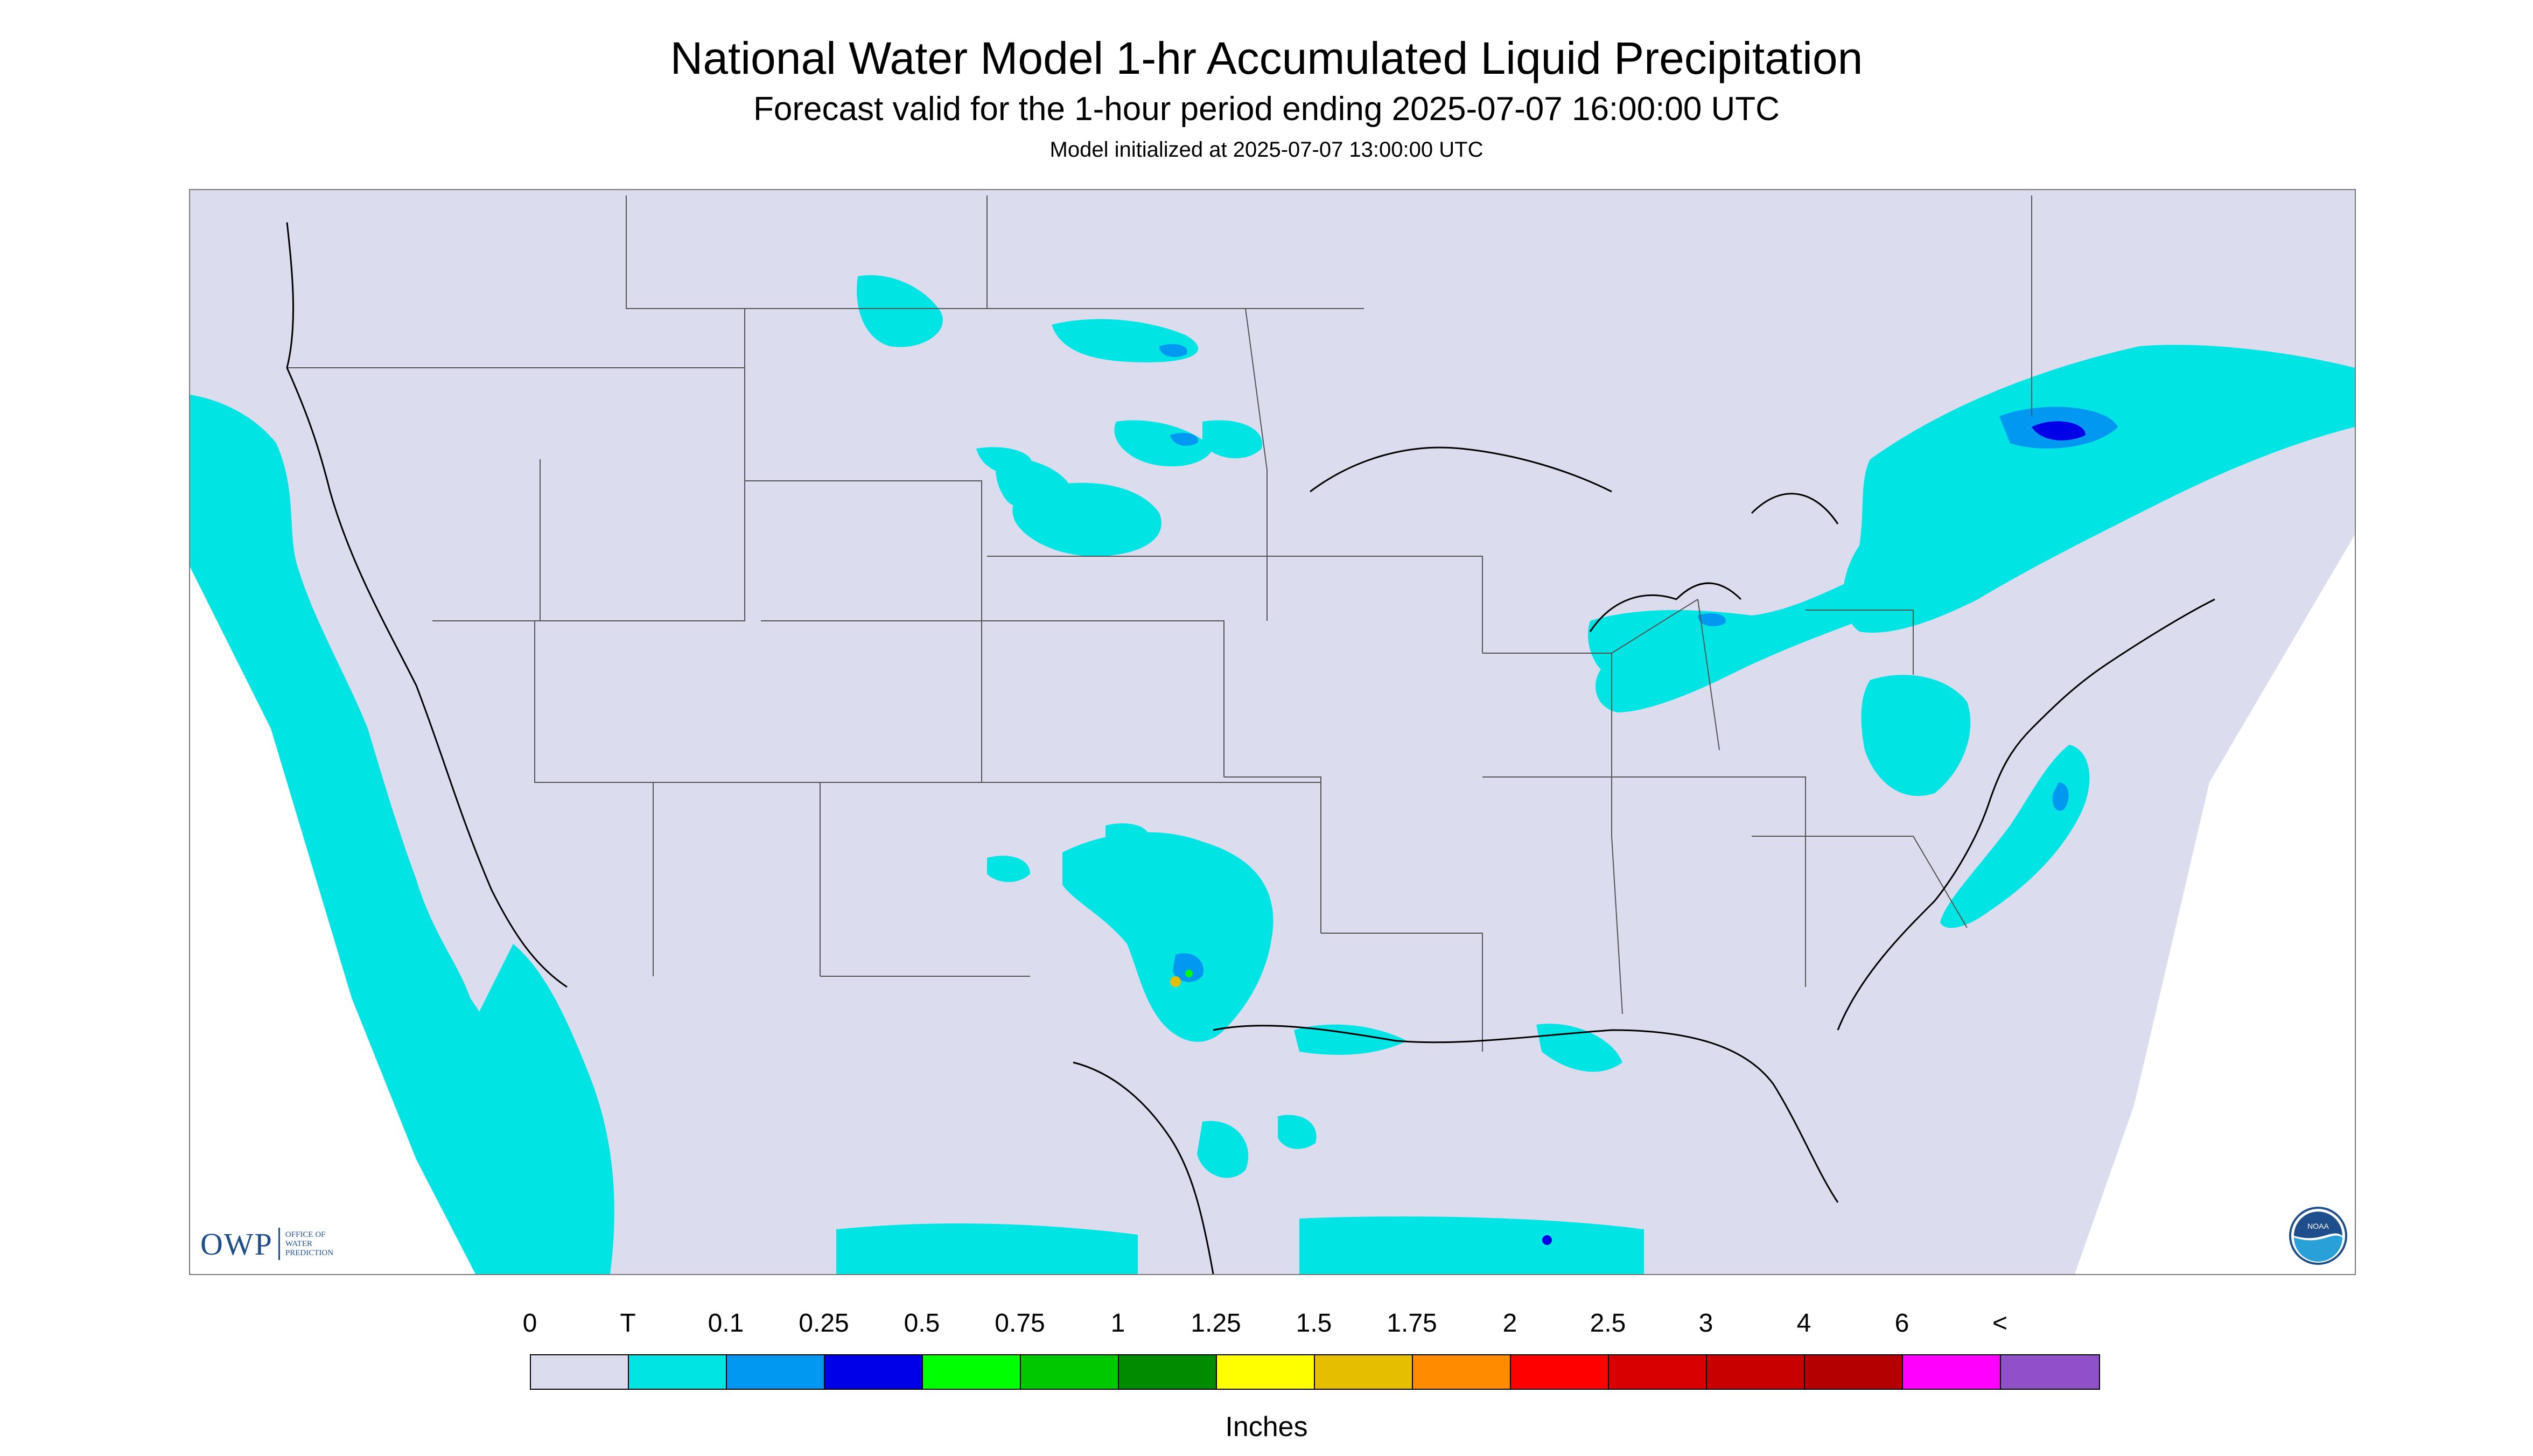 The image size is (2533, 1456). What do you see at coordinates (1060, 415) in the screenshot?
I see `precip-northern-plains` at bounding box center [1060, 415].